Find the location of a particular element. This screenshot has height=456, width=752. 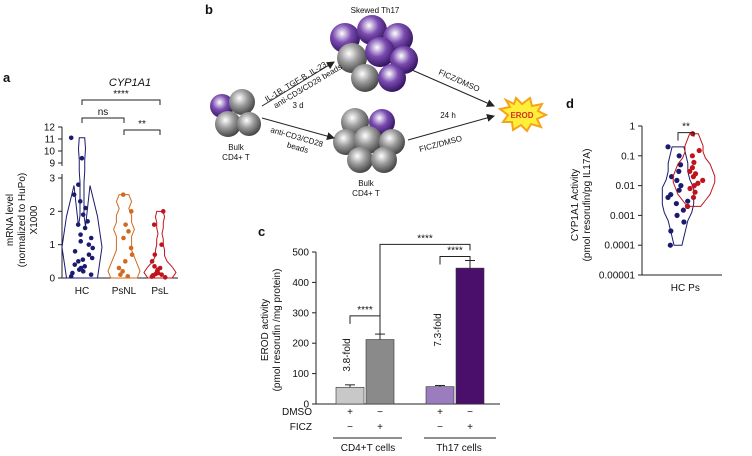

chart-c-axes: 0 100 200 300 400 500 is located at coordinates (396, 329).